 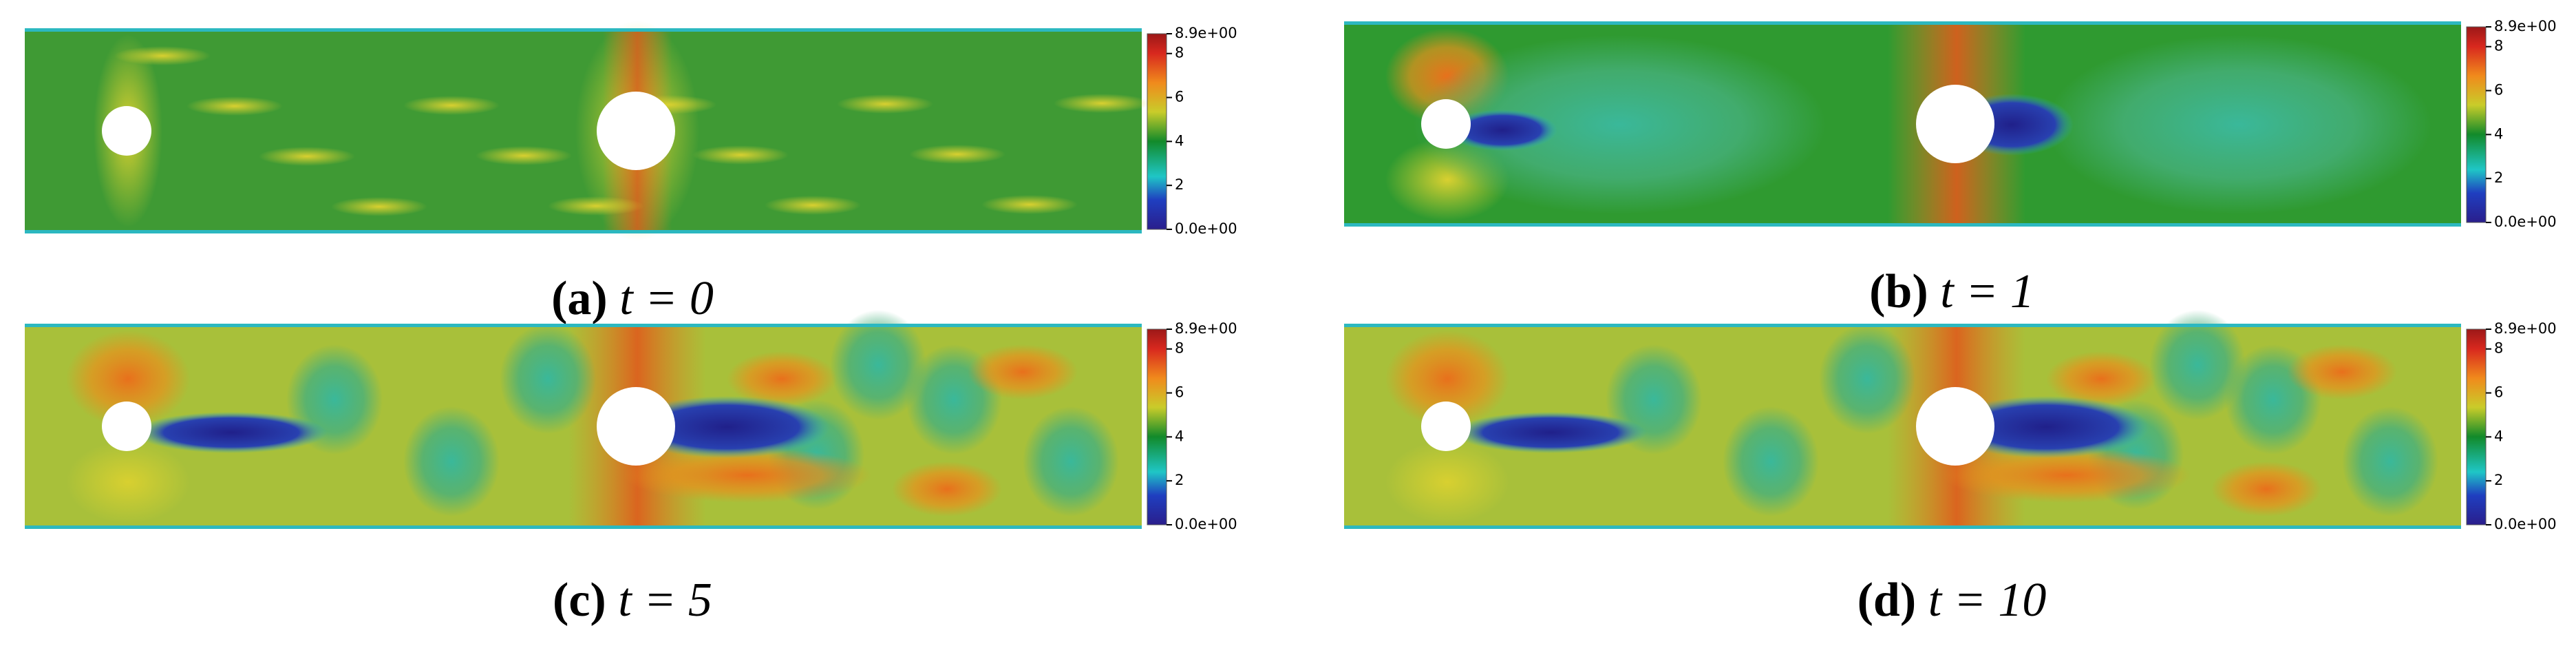 What do you see at coordinates (1887, 600) in the screenshot?
I see `caption-label: (d)` at bounding box center [1887, 600].